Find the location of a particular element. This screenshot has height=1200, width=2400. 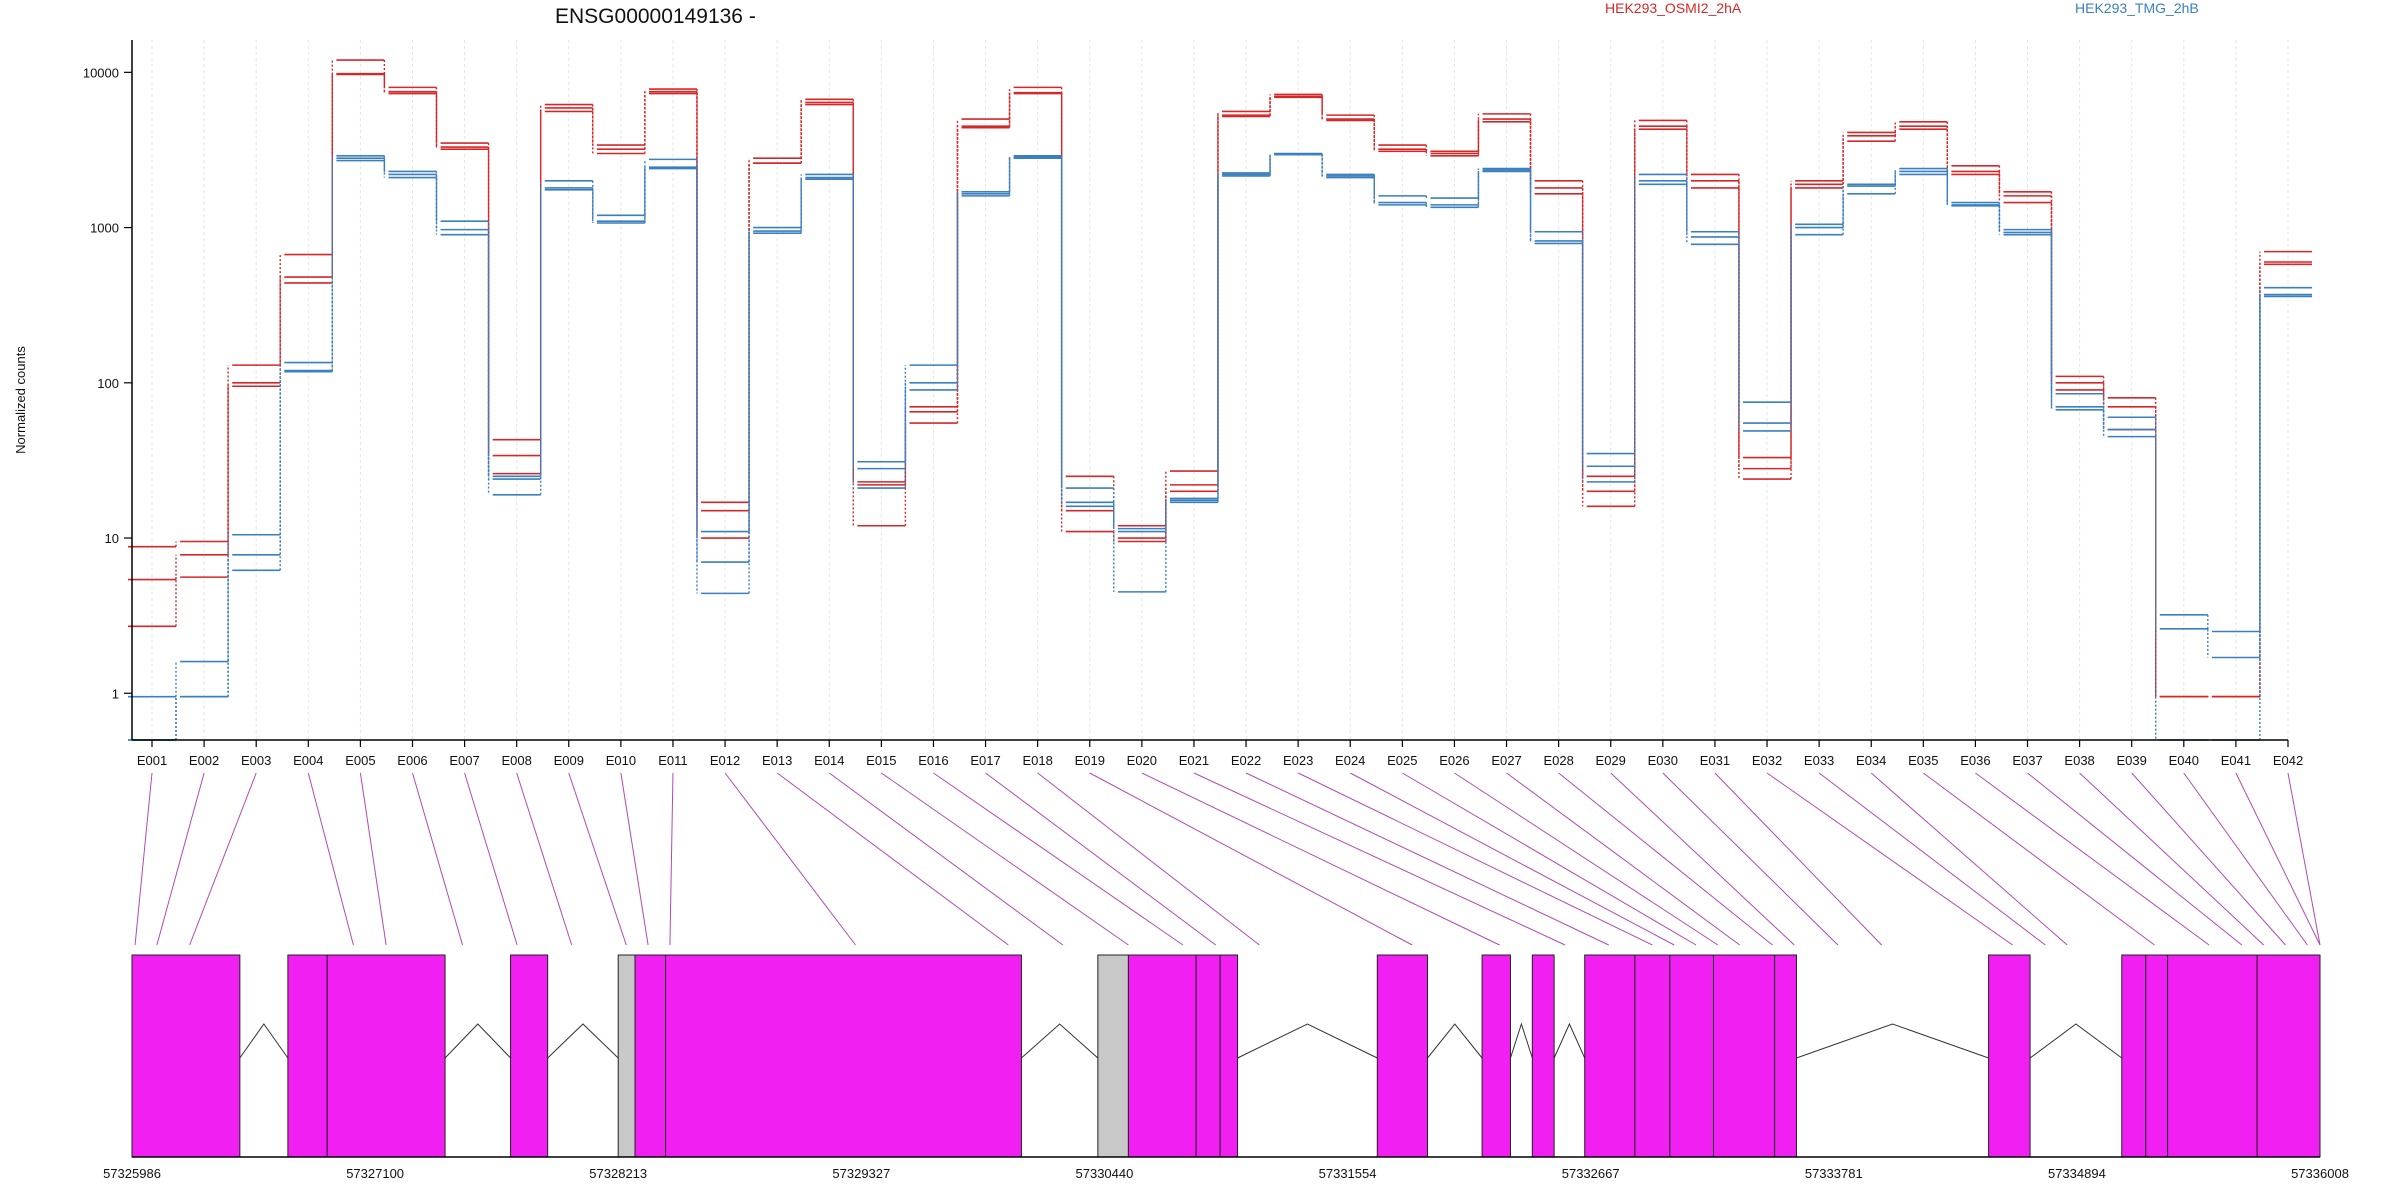

x-tick-label: E038 is located at coordinates (2079, 760).